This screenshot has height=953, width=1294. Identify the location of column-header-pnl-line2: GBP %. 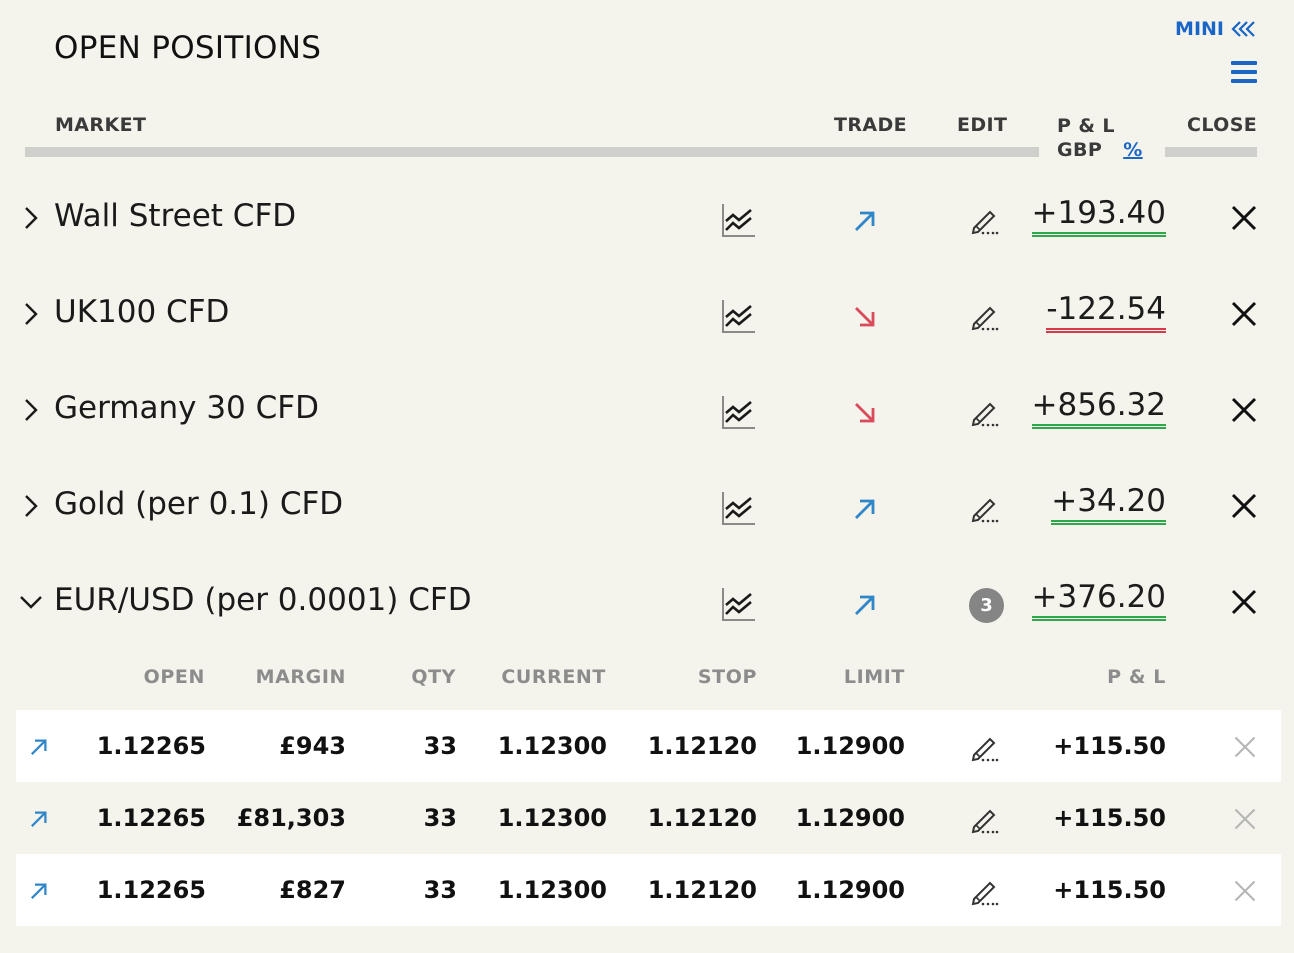
(1100, 150).